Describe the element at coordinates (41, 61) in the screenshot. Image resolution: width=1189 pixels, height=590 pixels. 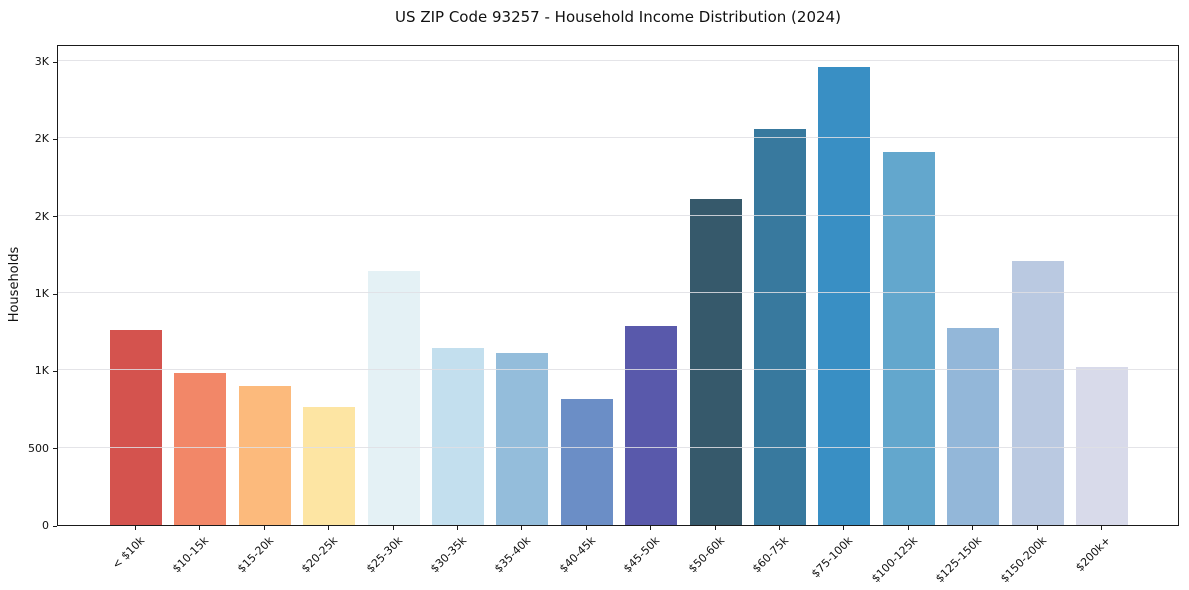
I see `y-tick-label: 3K` at that location.